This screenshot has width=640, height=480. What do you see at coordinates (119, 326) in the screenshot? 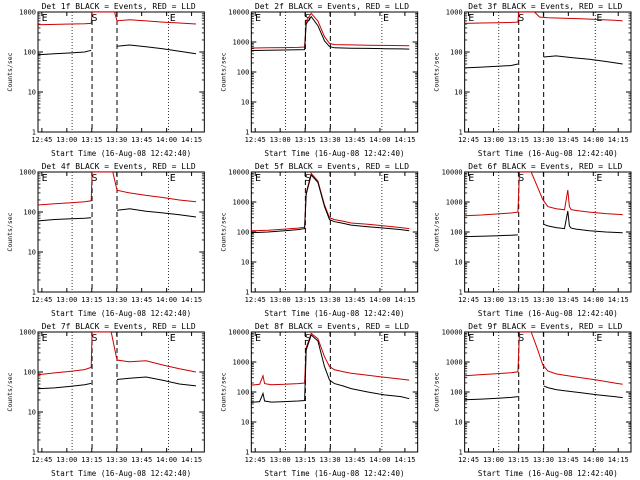
I see `chart-title: Det 7f BLACK = Events, RED = LLD` at bounding box center [119, 326].